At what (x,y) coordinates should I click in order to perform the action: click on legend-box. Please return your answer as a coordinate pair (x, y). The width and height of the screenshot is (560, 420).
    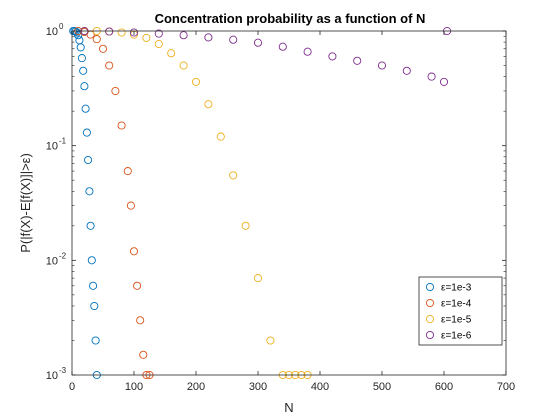
    Looking at the image, I should click on (460, 311).